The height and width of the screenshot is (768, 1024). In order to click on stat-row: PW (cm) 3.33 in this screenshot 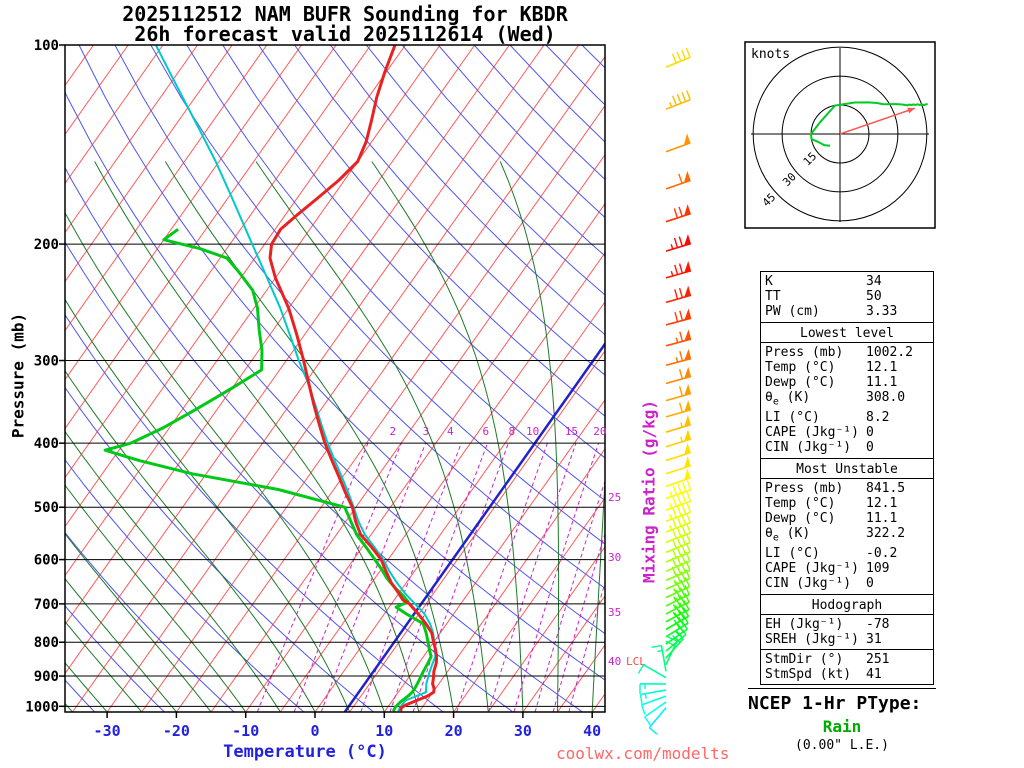, I will do `click(847, 311)`.